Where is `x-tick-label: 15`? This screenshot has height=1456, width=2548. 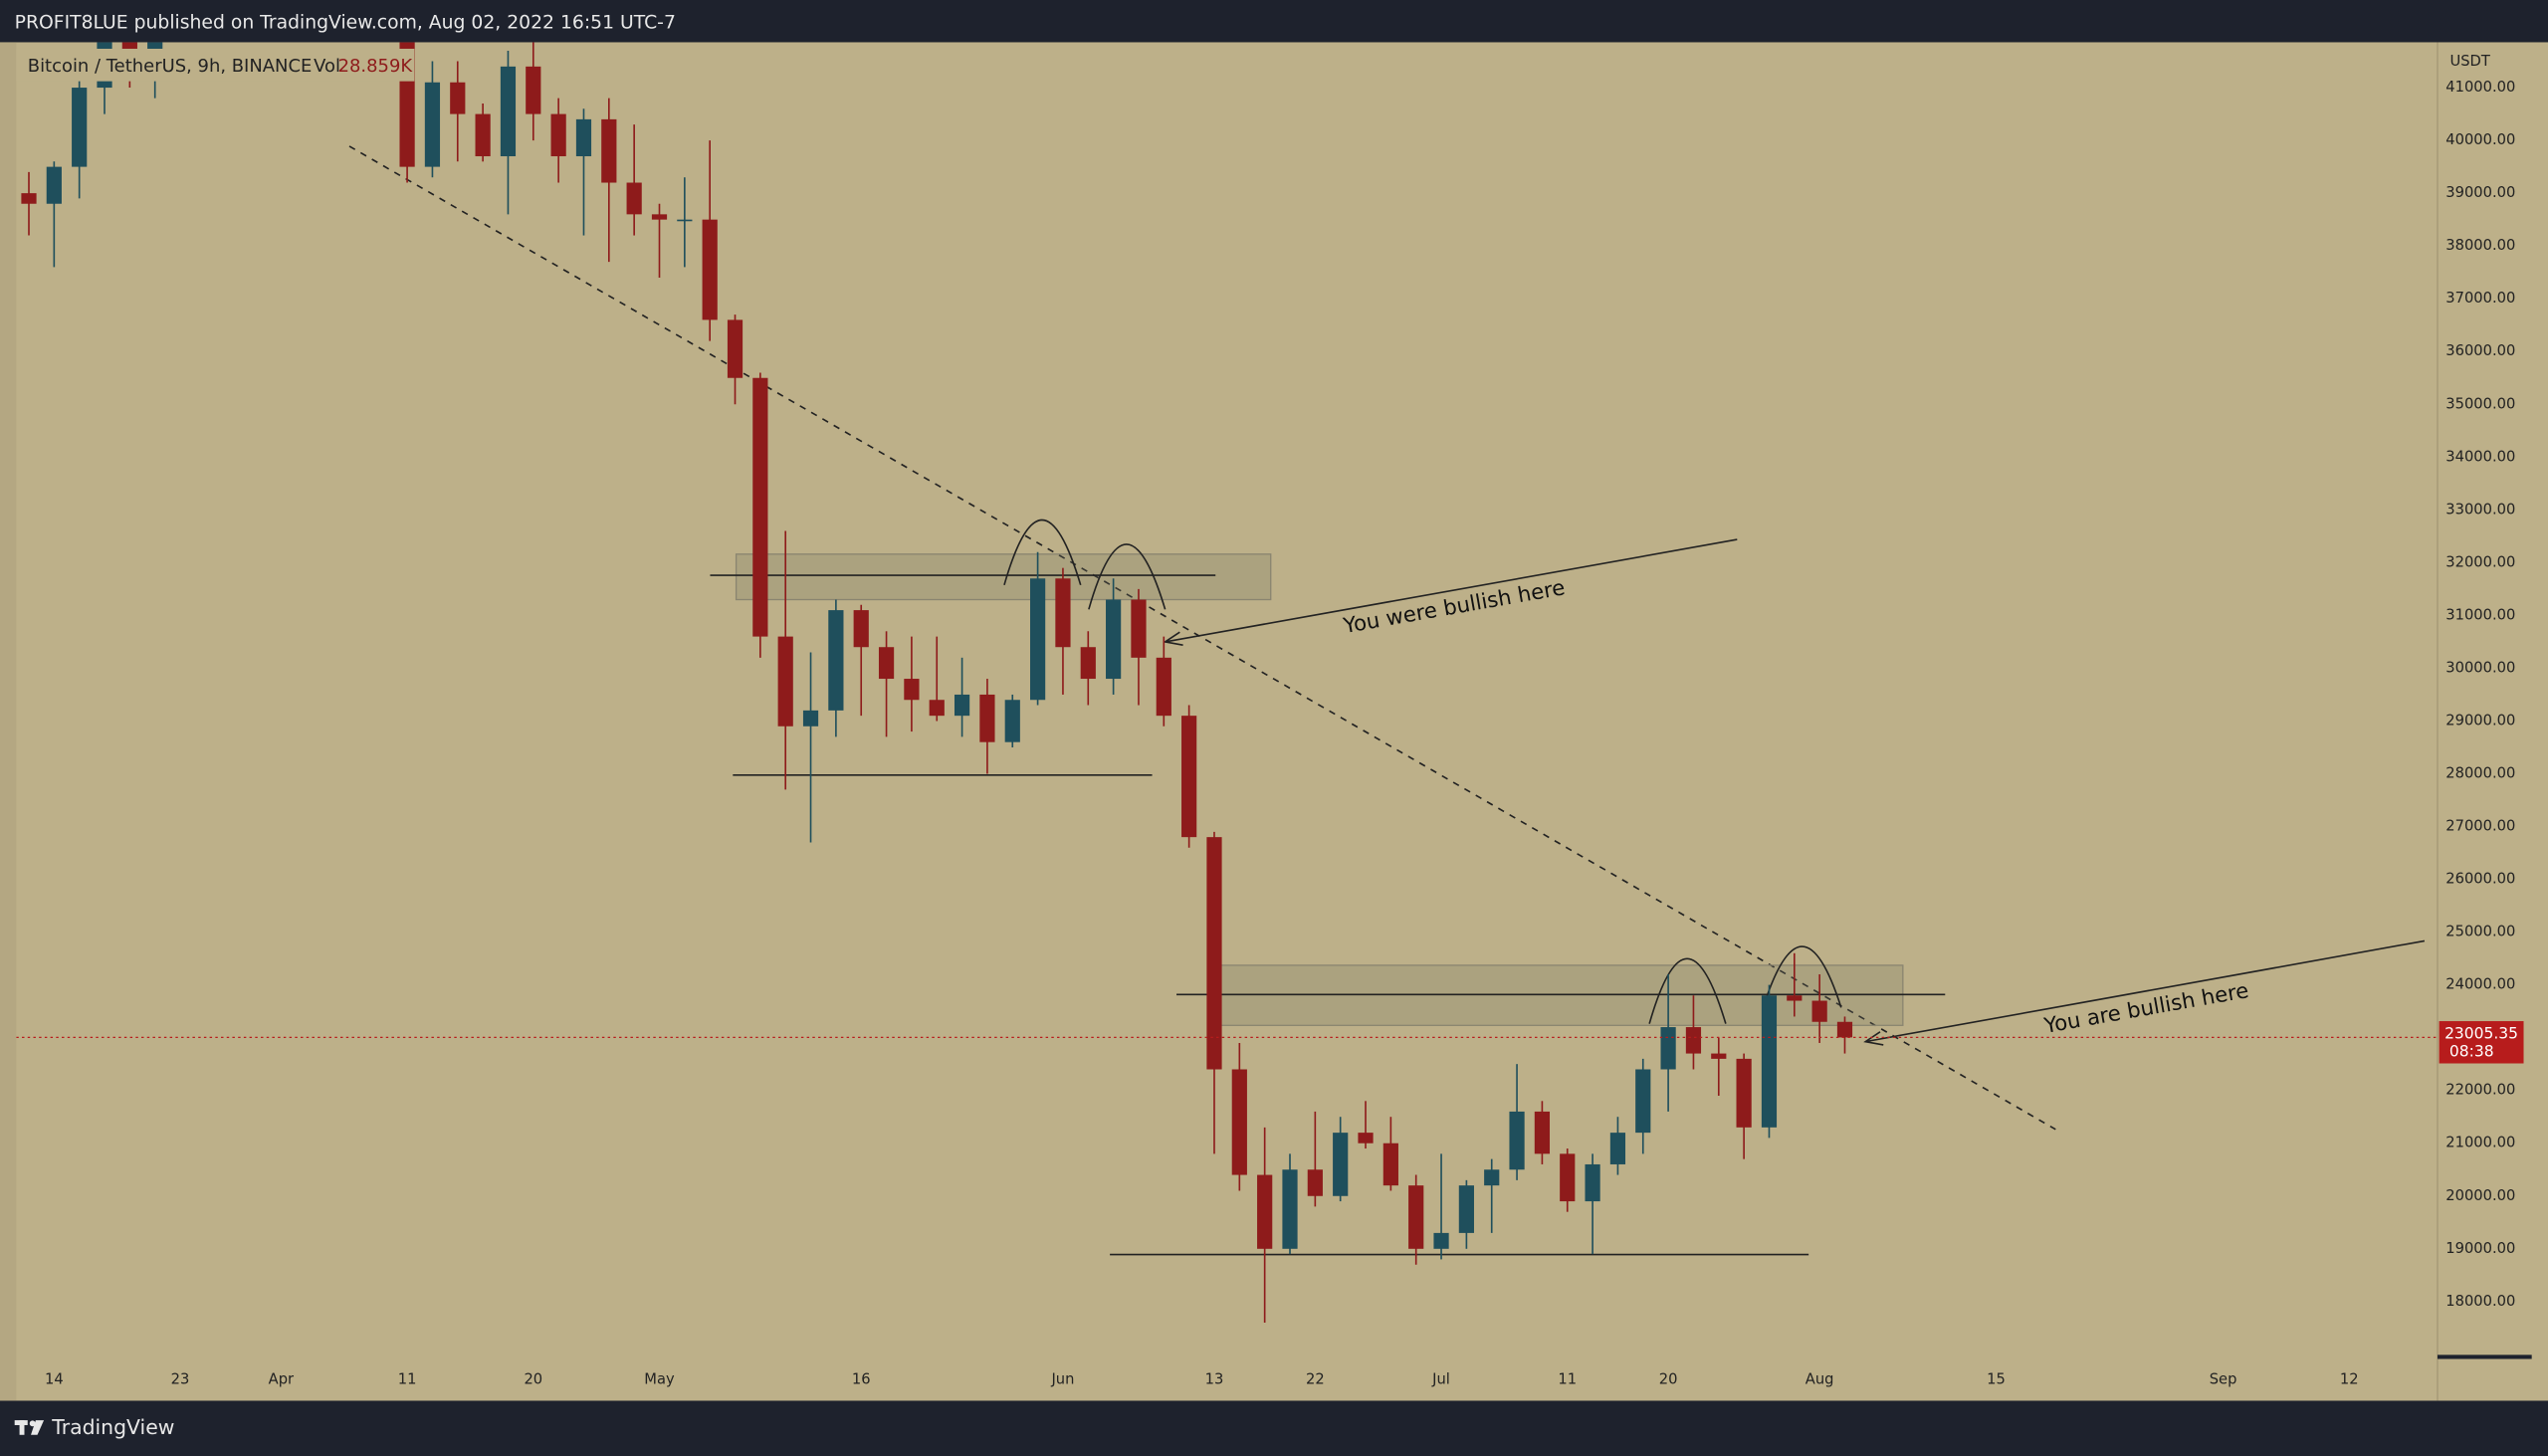
x-tick-label: 15 is located at coordinates (1996, 1378).